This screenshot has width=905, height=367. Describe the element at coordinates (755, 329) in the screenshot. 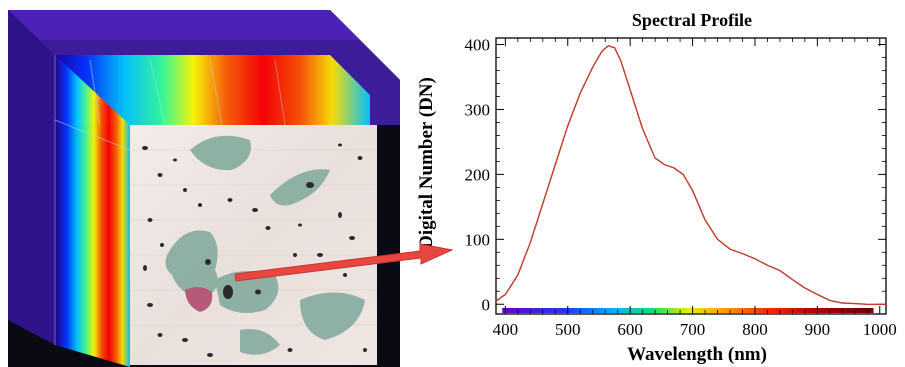

I see `x-tick-label: 800` at that location.